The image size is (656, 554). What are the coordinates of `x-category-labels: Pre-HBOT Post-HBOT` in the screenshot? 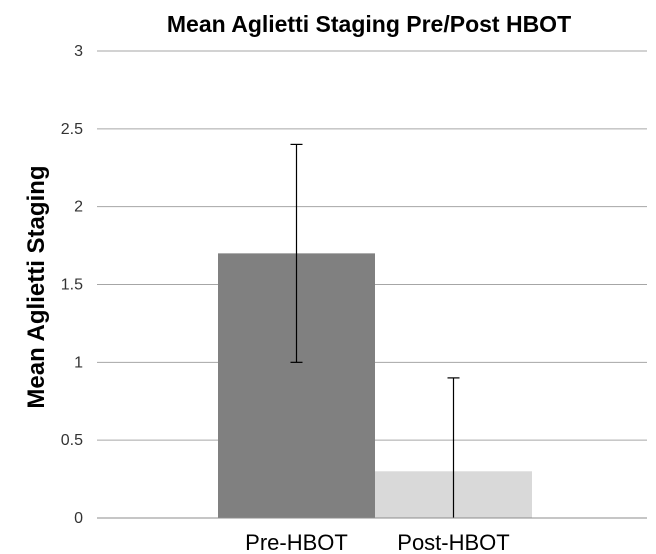 It's located at (377, 542).